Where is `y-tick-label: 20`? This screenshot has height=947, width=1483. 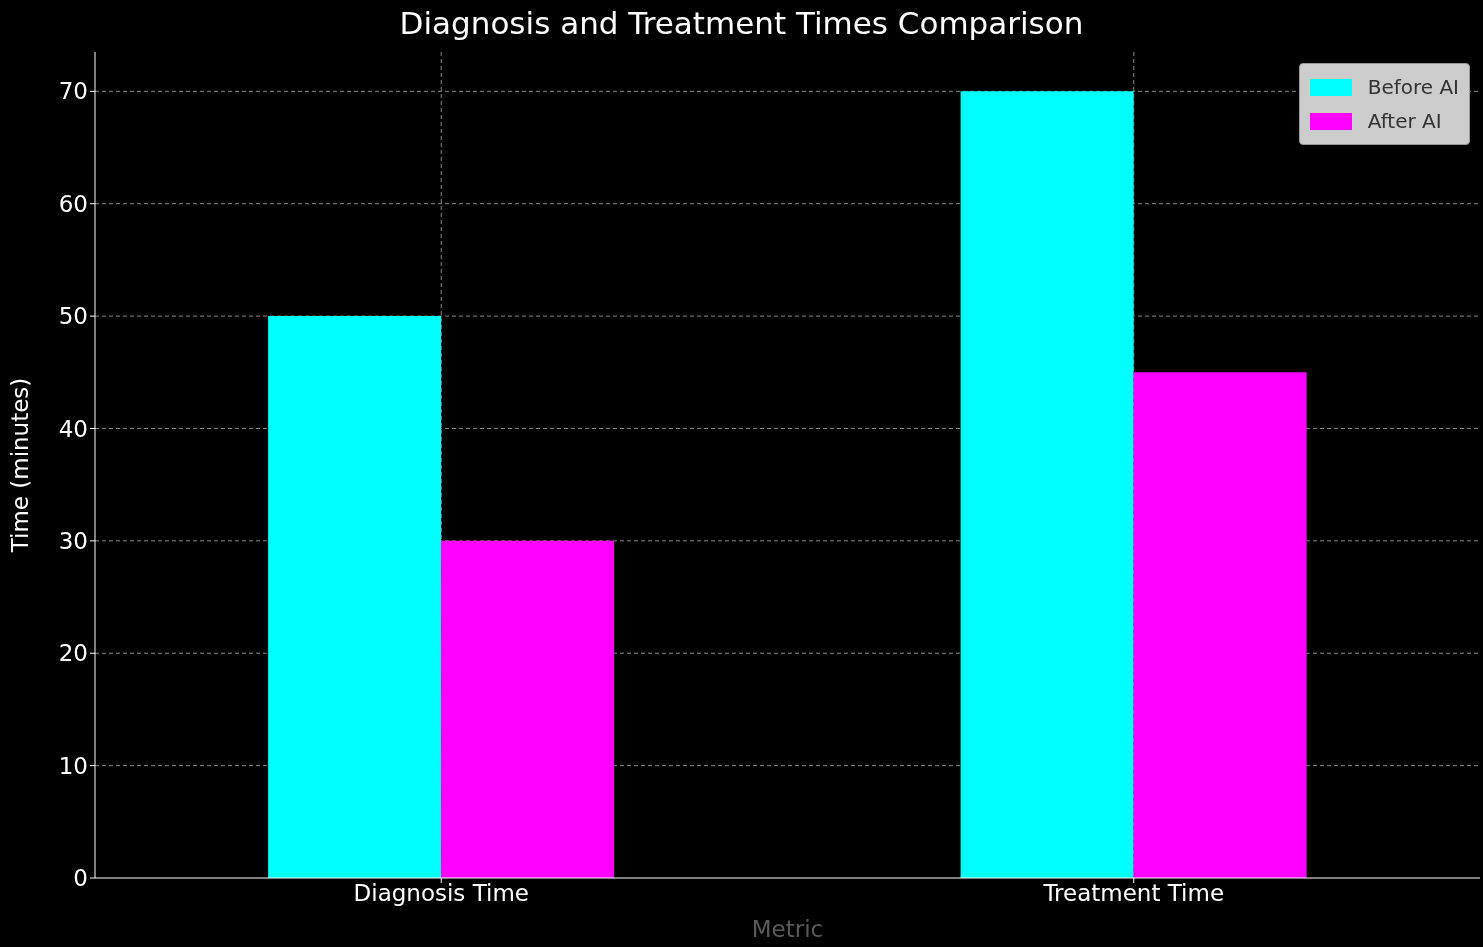 y-tick-label: 20 is located at coordinates (73, 653).